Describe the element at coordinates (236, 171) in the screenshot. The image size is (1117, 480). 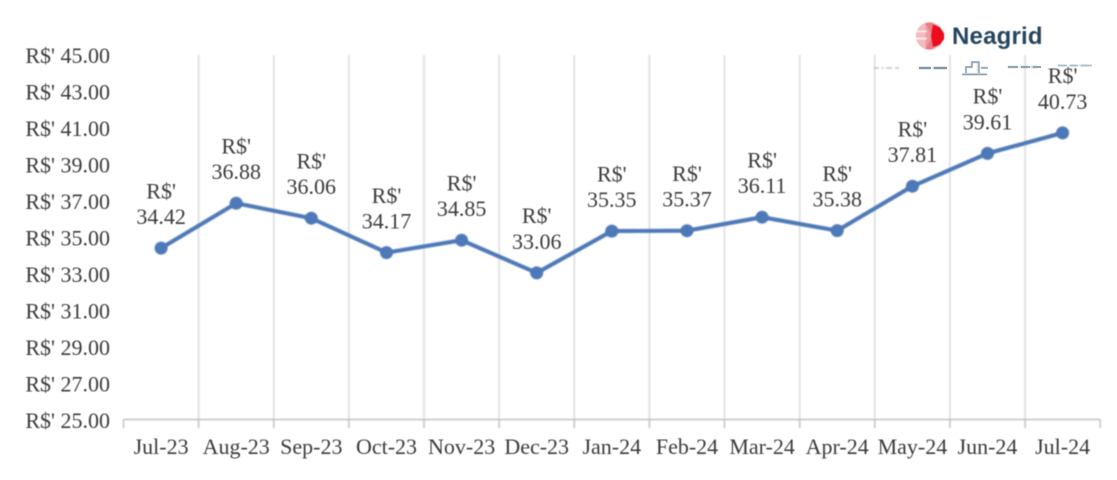
I see `svg-text: 36.88` at that location.